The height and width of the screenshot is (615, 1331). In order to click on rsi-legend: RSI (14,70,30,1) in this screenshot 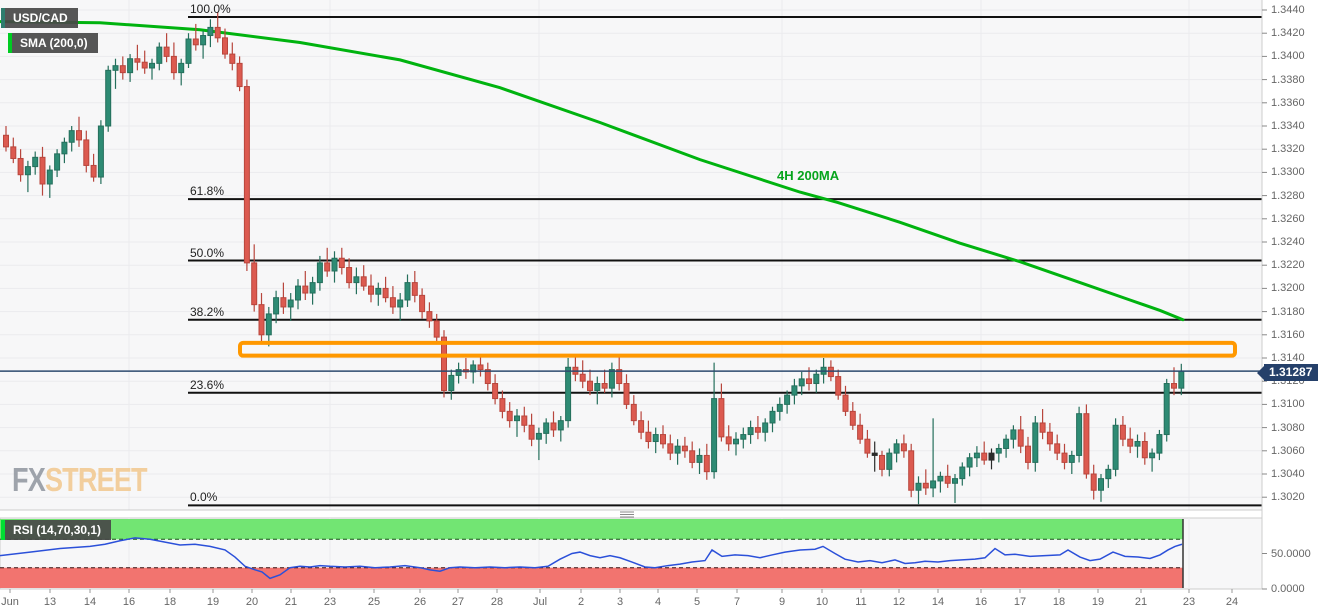, I will do `click(56, 530)`.